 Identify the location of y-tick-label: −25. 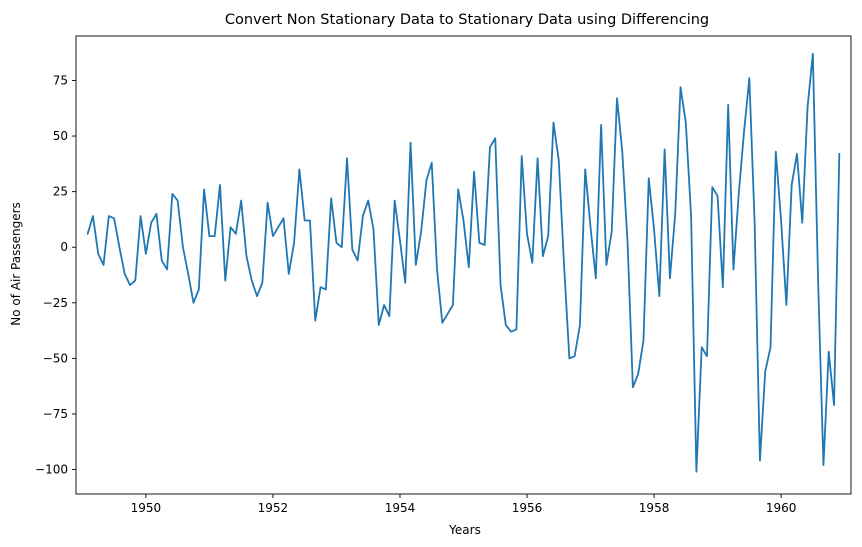
(55, 303).